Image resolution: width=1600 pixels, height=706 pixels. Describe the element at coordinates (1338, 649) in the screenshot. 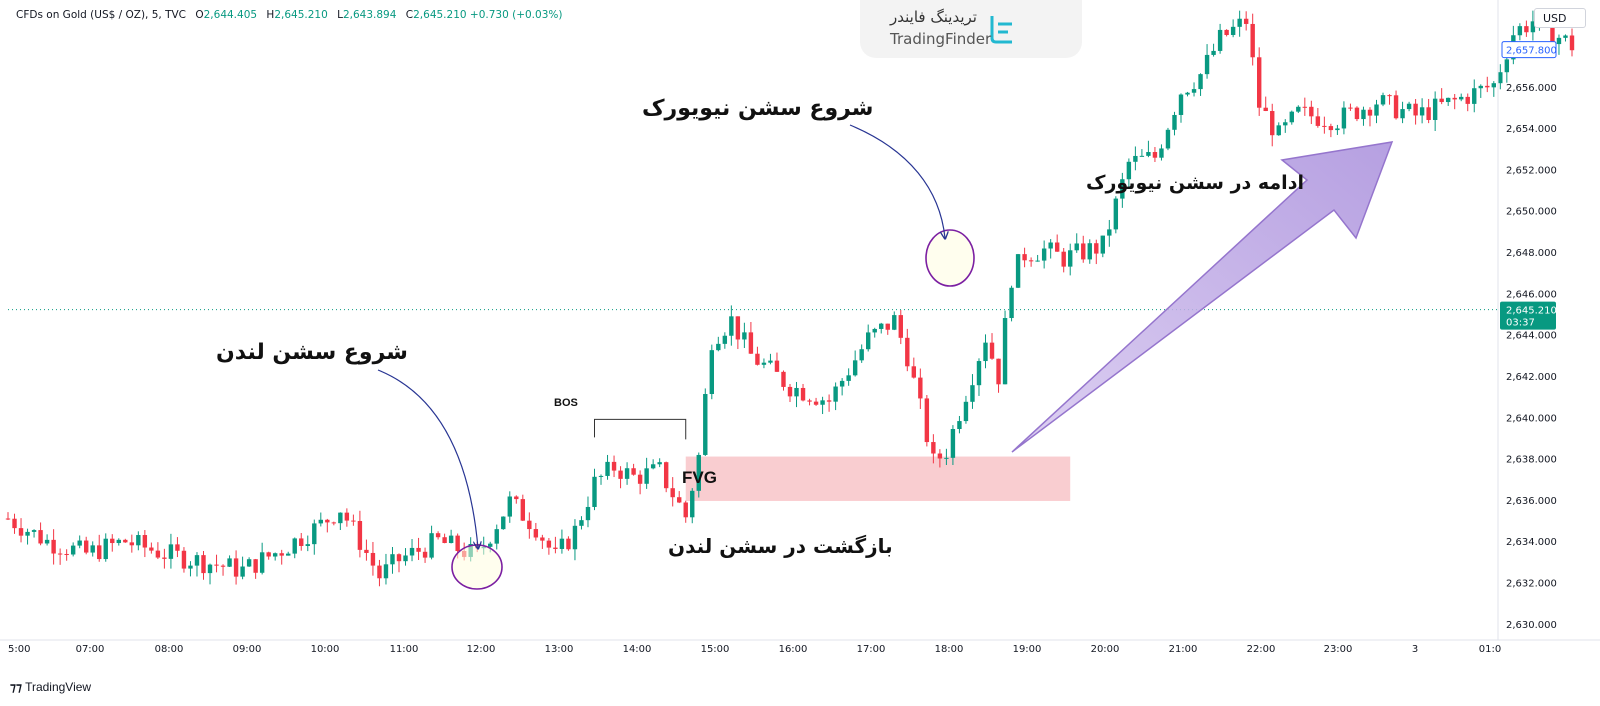

I see `time-tick-label: 23:00` at that location.